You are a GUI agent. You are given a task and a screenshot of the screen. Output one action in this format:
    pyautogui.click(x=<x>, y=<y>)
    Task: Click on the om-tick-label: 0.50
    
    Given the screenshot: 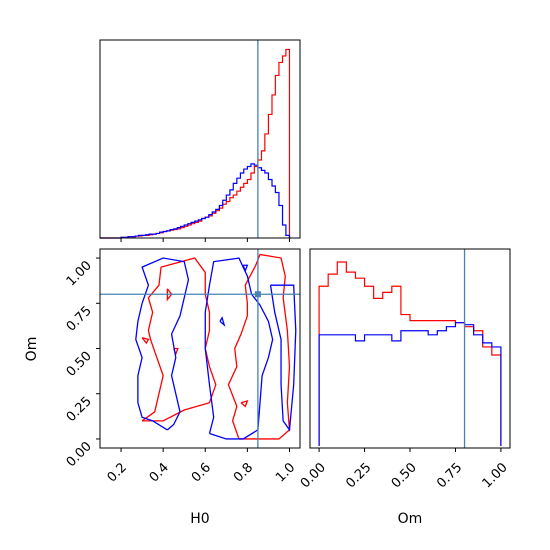 What is the action you would take?
    pyautogui.click(x=79, y=364)
    